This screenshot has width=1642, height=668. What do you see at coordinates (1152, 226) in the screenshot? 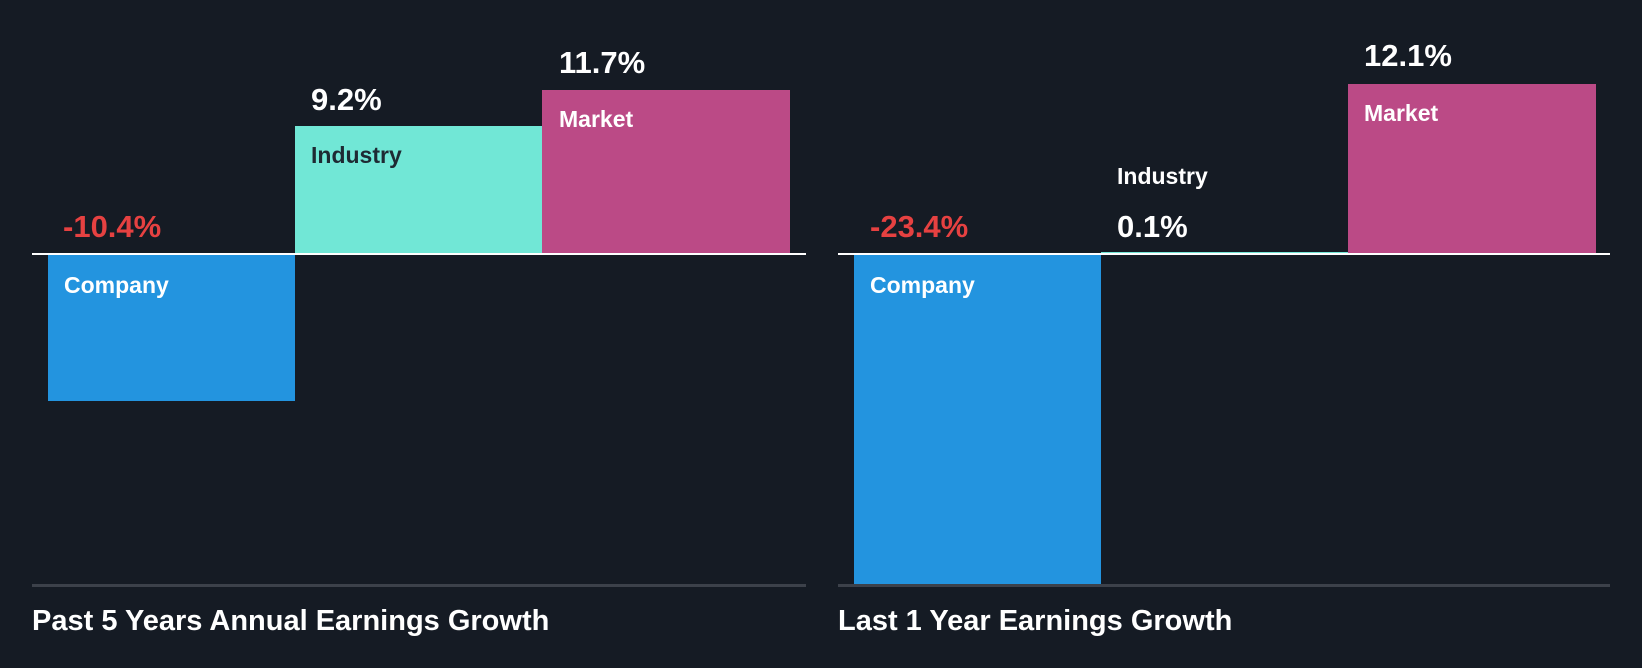
I see `value-industry: 0.1%` at bounding box center [1152, 226].